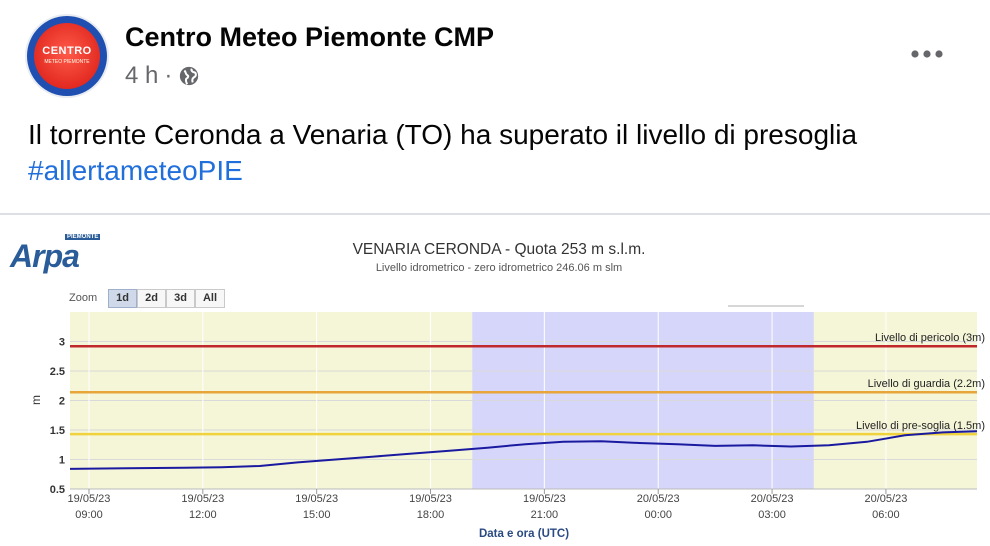 The height and width of the screenshot is (546, 990). Describe the element at coordinates (45, 256) in the screenshot. I see `arpa-logo-text: Arpa` at that location.